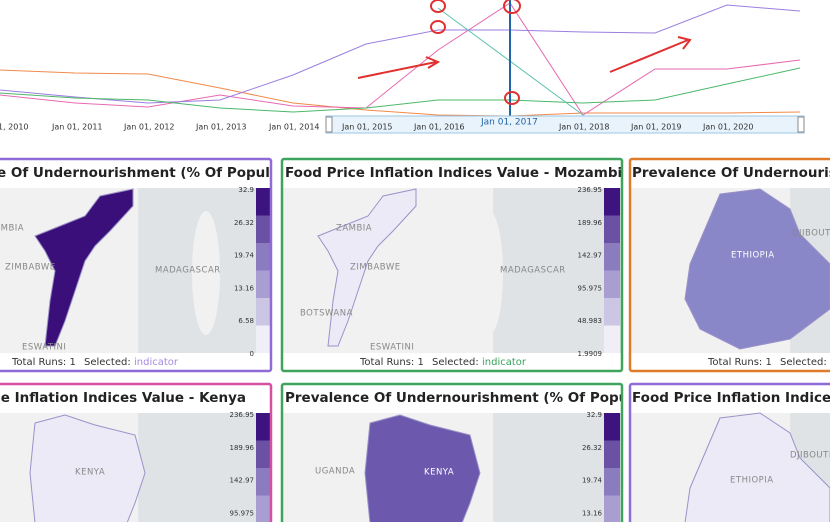 The image size is (830, 522). Describe the element at coordinates (149, 127) in the screenshot. I see `date-label: Jan 01, 2012` at that location.